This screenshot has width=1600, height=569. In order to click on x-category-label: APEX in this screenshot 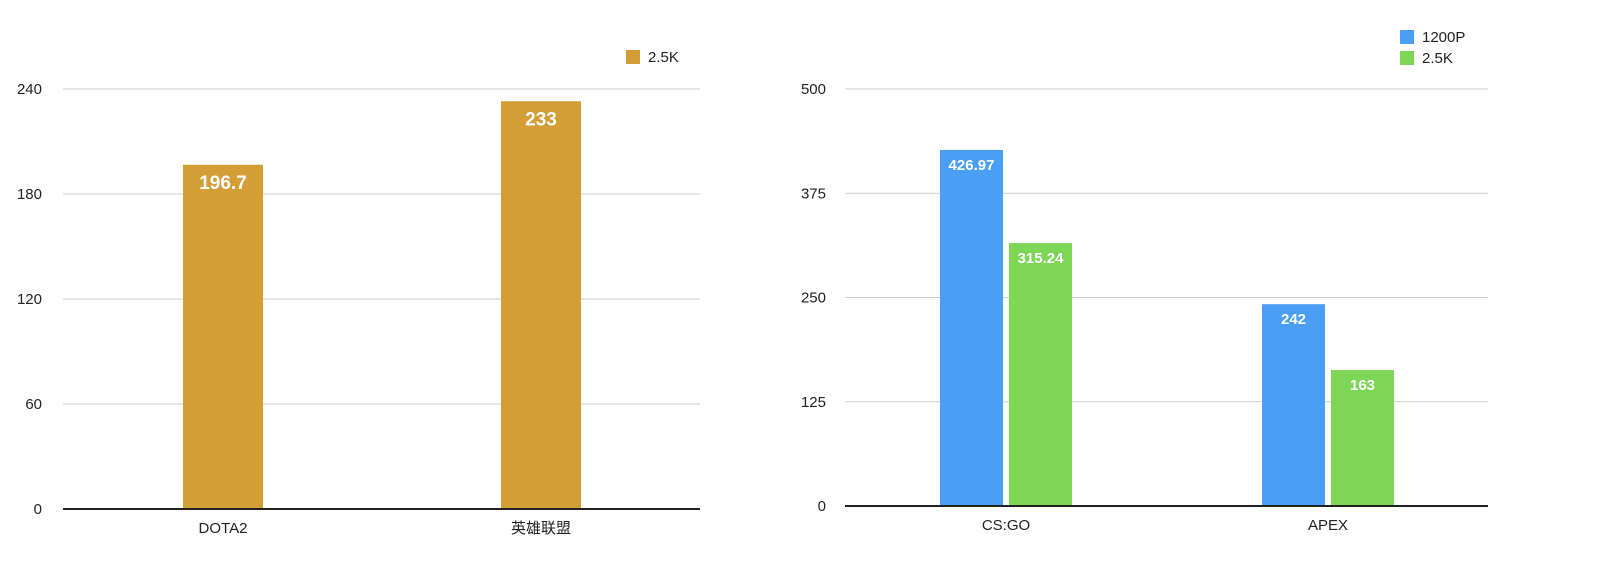, I will do `click(1328, 525)`.